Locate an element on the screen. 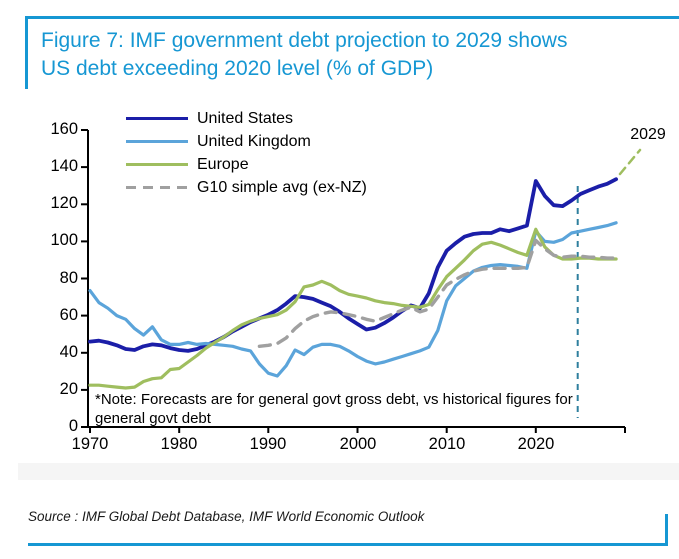 The height and width of the screenshot is (559, 679). legend-item-united-states: United States is located at coordinates (246, 118).